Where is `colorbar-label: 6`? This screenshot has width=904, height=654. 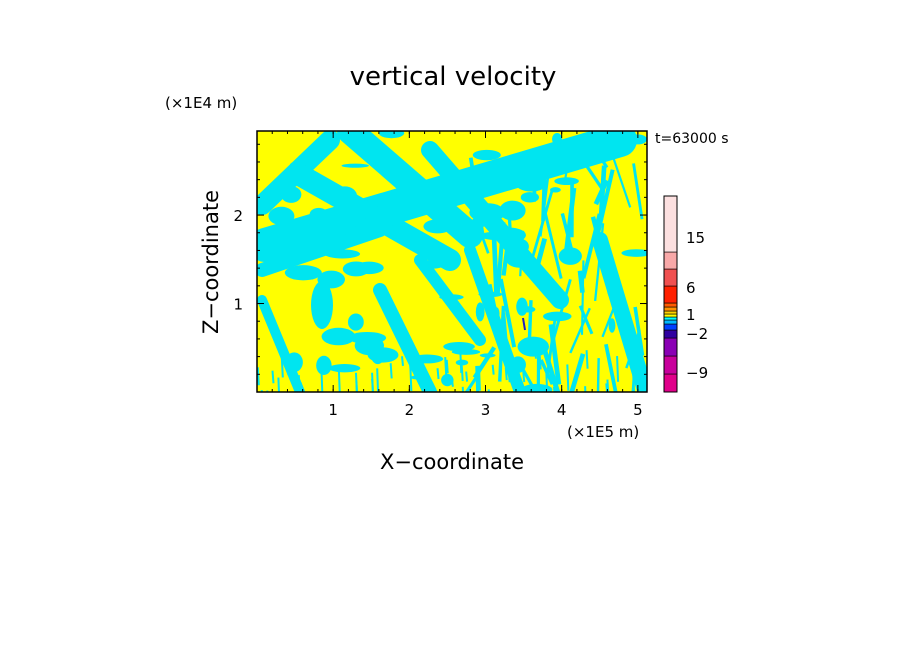 colorbar-label: 6 is located at coordinates (691, 288).